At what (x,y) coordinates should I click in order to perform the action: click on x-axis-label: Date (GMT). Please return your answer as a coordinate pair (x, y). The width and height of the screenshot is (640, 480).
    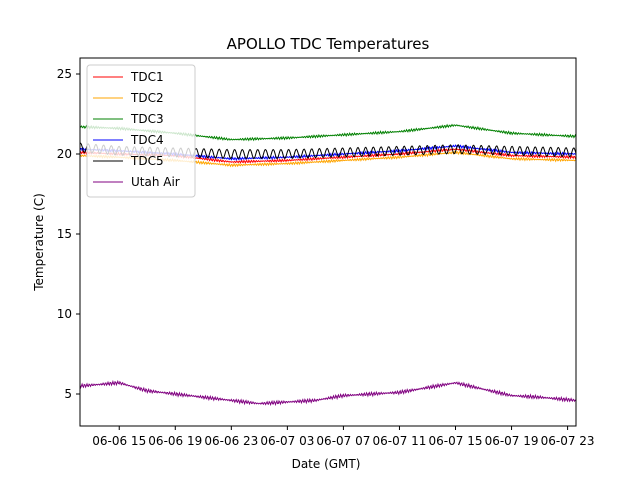
    Looking at the image, I should click on (326, 464).